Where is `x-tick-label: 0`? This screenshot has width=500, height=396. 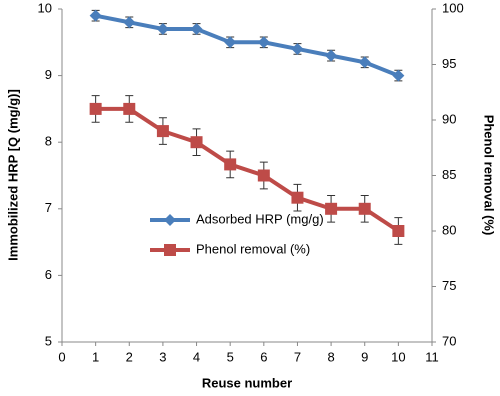 x-tick-label: 0 is located at coordinates (61, 356).